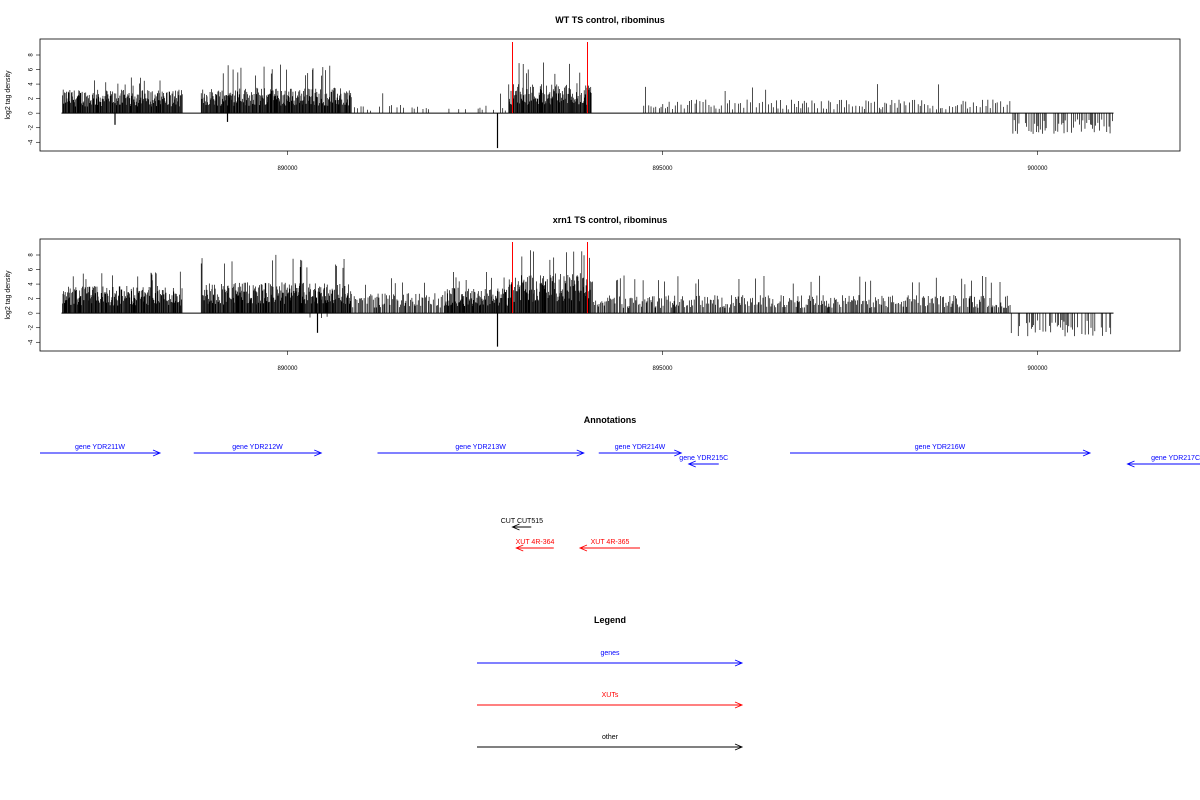  I want to click on feature-label: CUT CUT515, so click(522, 521).